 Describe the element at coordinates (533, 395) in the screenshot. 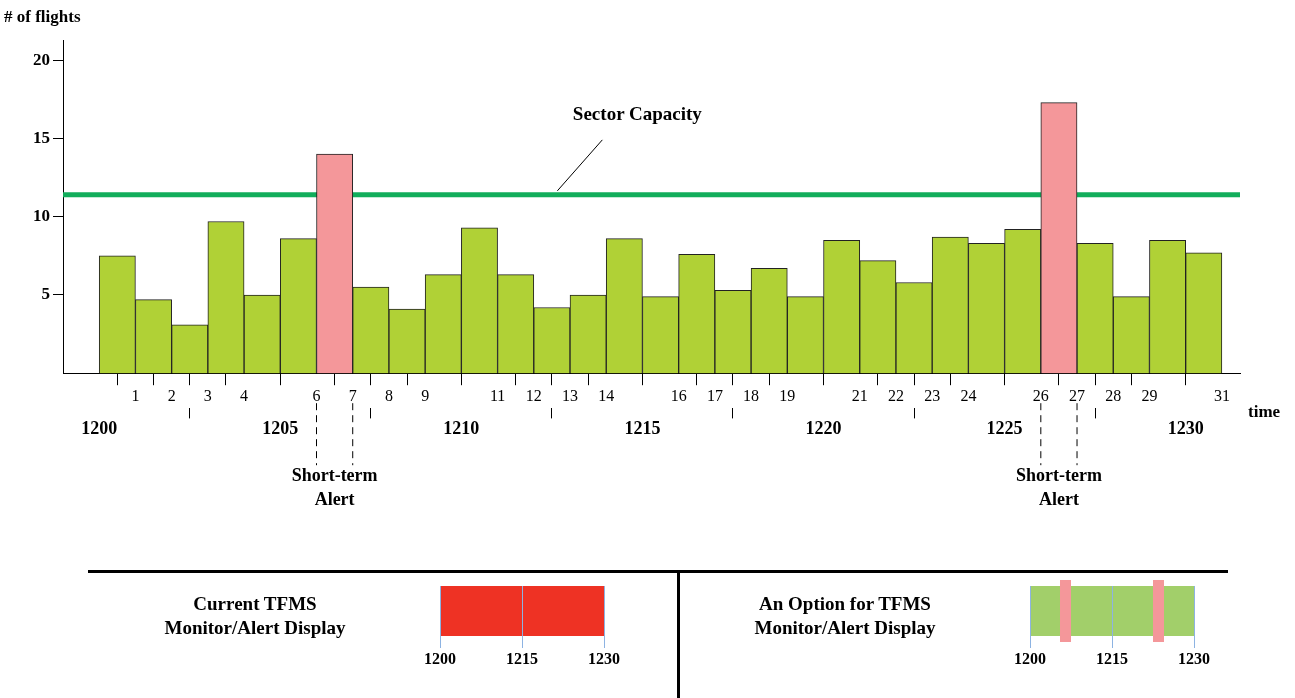

I see `x2-tick-label: 12` at that location.